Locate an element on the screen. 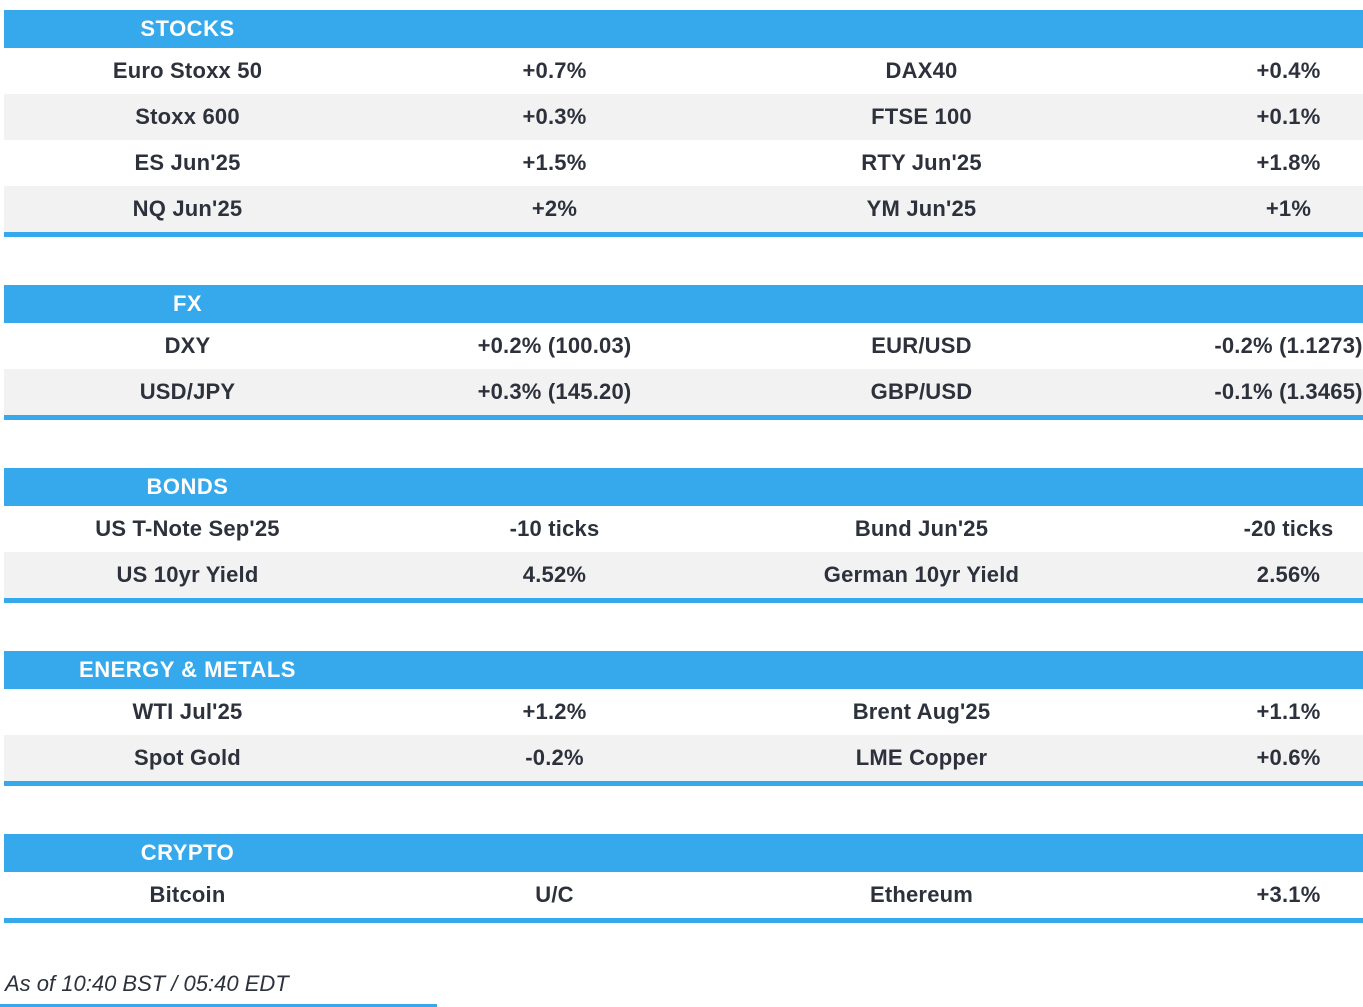 The image size is (1363, 1007). instrument-change: 2.56% is located at coordinates (1288, 574).